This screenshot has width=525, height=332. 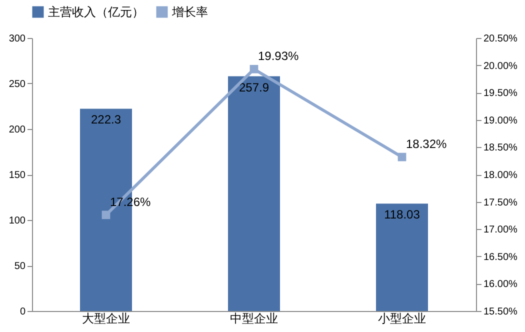 What do you see at coordinates (131, 201) in the screenshot?
I see `data-label: 17.26%` at bounding box center [131, 201].